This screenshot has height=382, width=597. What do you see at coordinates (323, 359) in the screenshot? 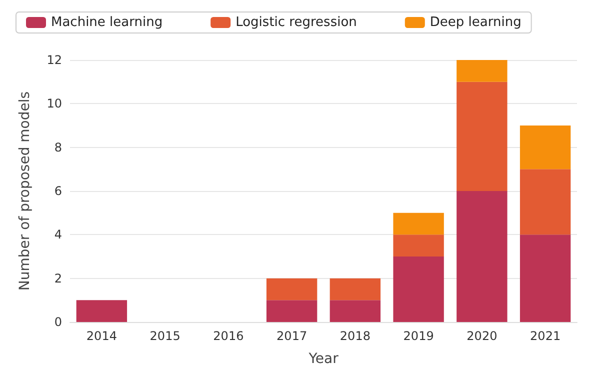
I see `x-axis-title: Year` at bounding box center [323, 359].